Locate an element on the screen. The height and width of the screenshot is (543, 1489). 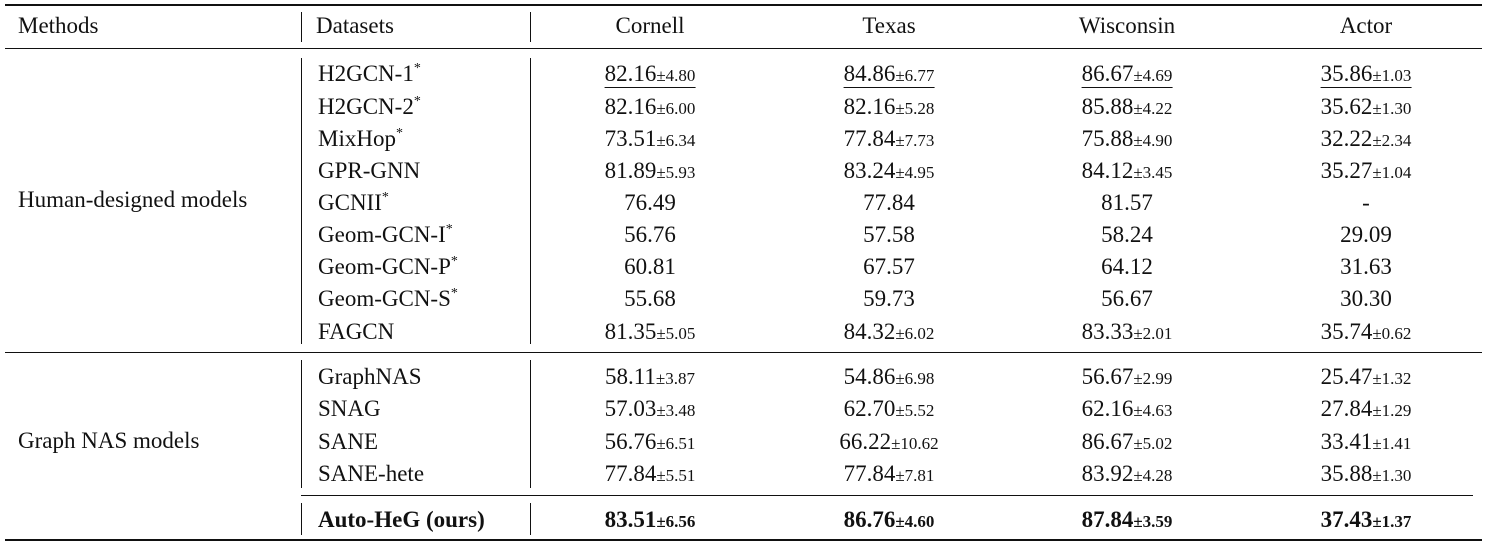
result-value: 37.43±1.37 is located at coordinates (1366, 519).